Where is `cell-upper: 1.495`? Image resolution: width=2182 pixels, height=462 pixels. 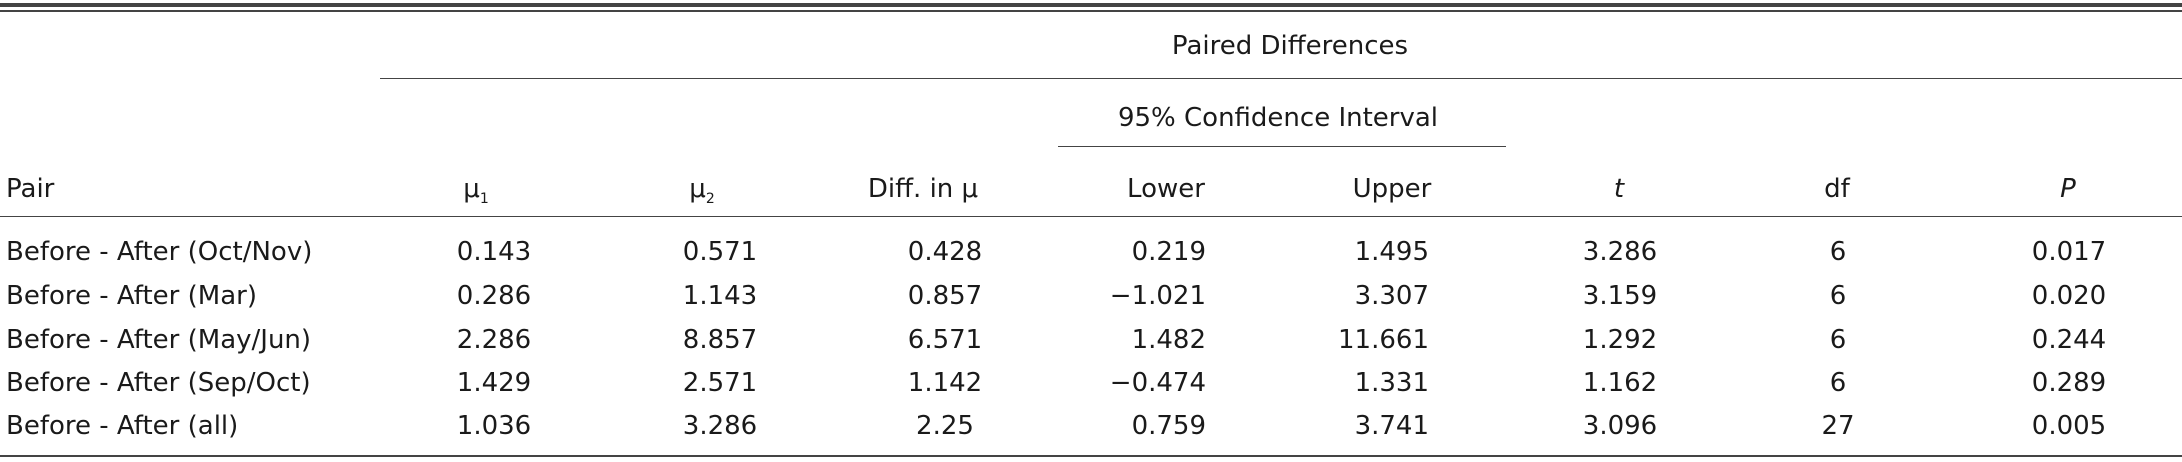 cell-upper: 1.495 is located at coordinates (1391, 252).